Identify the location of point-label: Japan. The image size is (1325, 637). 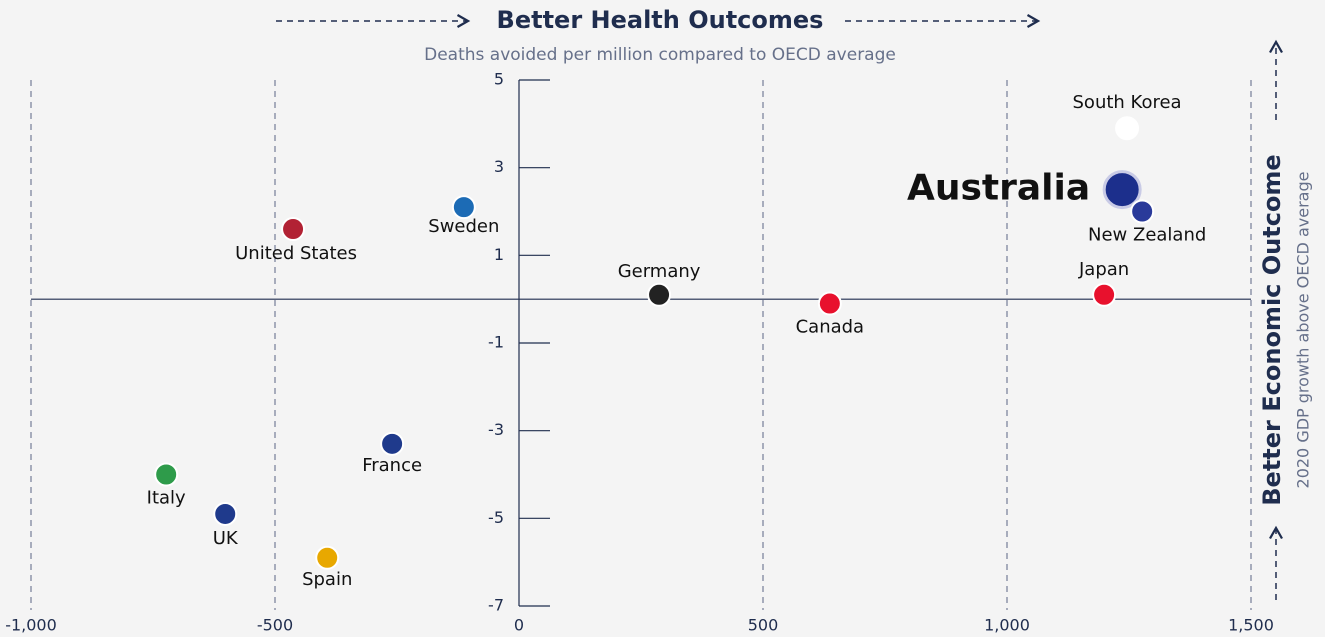
(1103, 269).